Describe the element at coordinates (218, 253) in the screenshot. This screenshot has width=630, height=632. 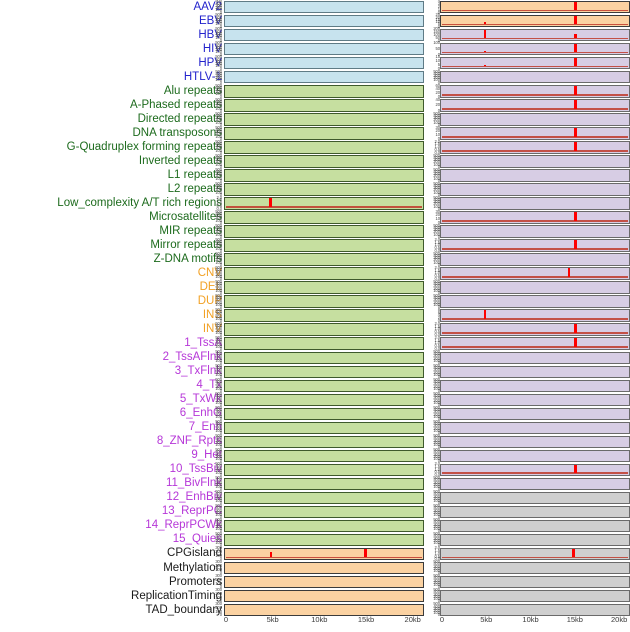
I see `y-tick-label: 500` at that location.